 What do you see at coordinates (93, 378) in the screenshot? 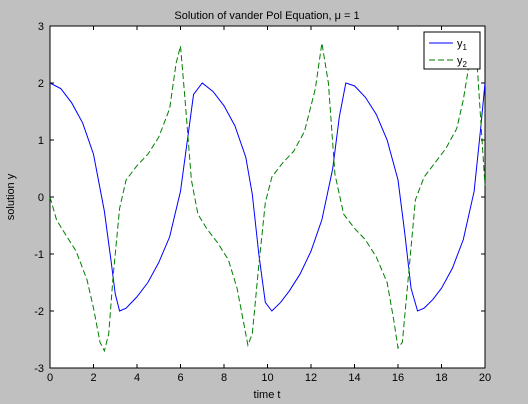
I see `x-tick-label: 2` at bounding box center [93, 378].